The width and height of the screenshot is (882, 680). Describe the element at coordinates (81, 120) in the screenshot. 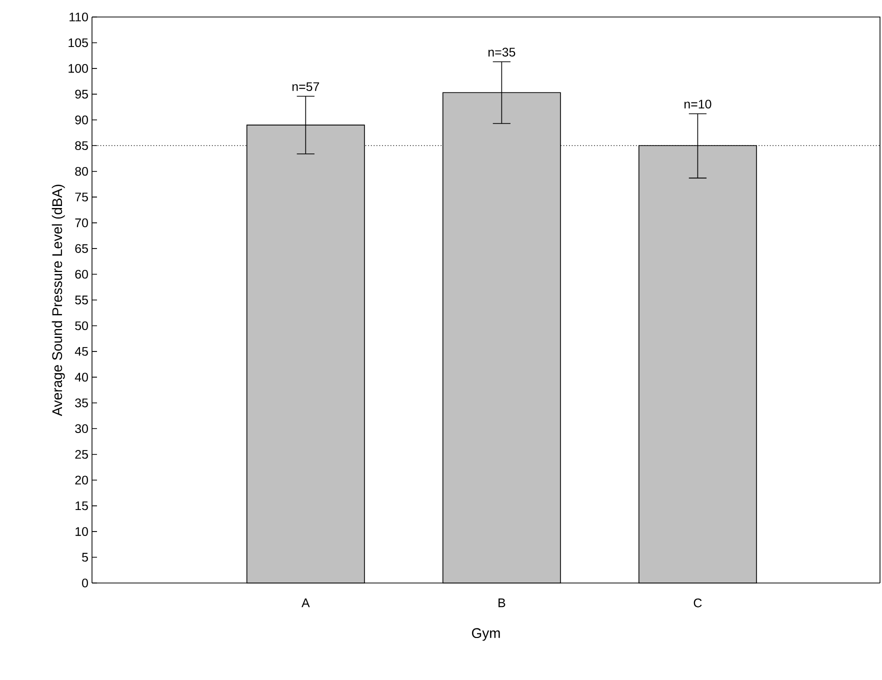

I see `y-tick-label: 90` at that location.